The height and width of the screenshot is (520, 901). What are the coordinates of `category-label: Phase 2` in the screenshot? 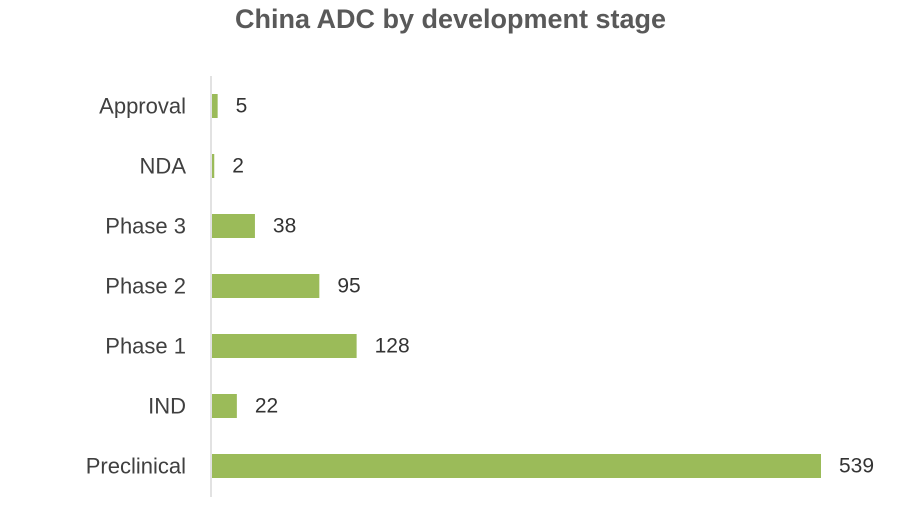 It's located at (145, 286).